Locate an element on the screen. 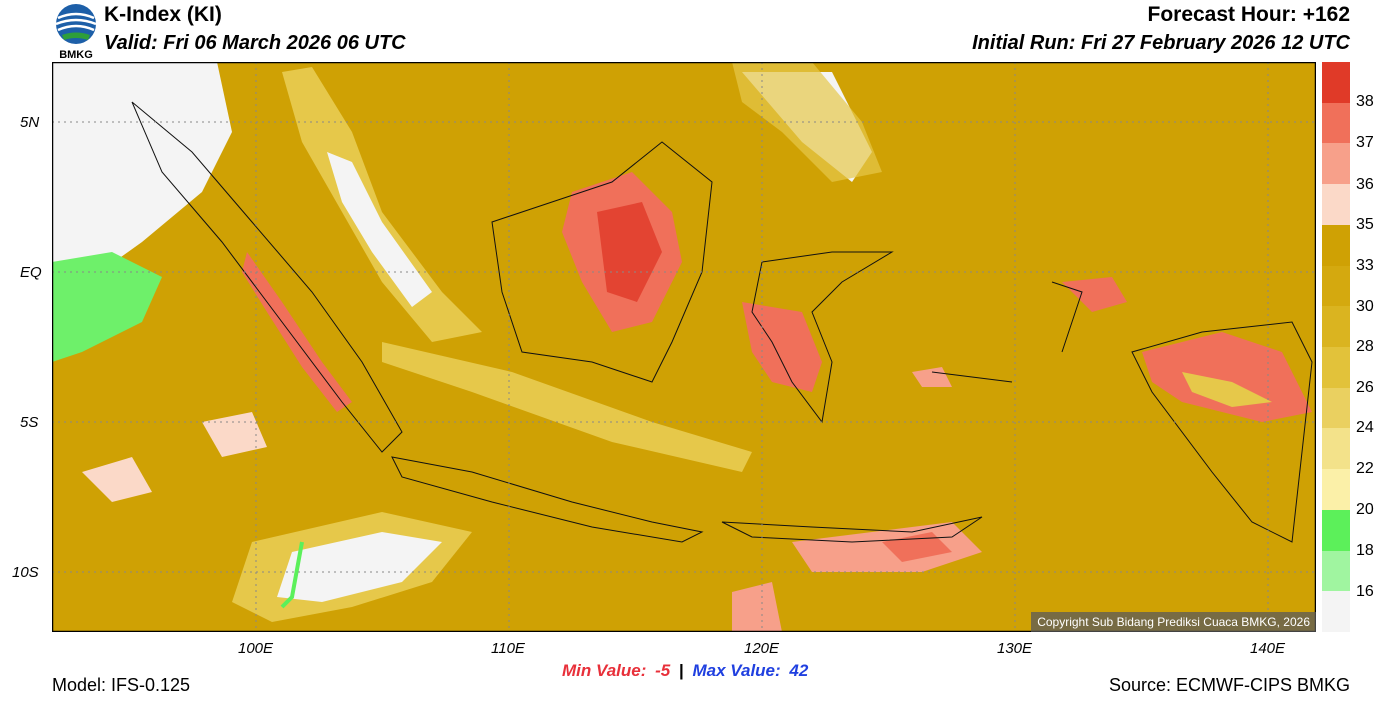  logo-text: BMKG is located at coordinates (76, 55).